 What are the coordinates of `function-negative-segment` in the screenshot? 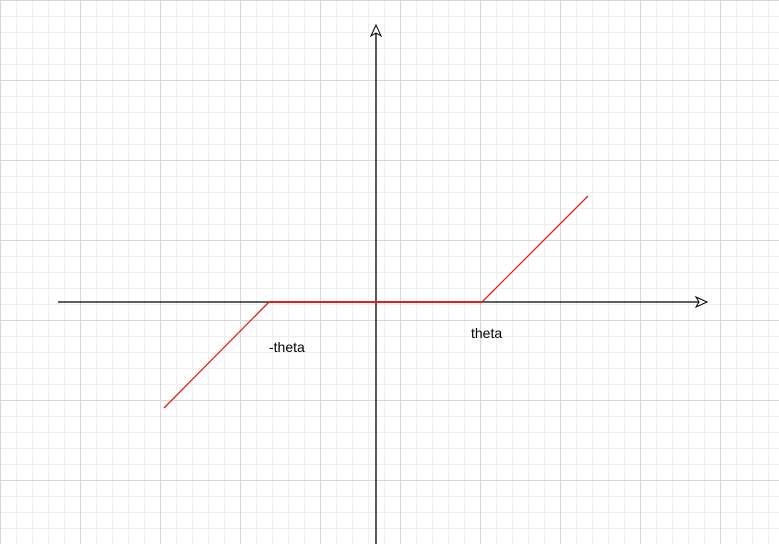 It's located at (216, 355).